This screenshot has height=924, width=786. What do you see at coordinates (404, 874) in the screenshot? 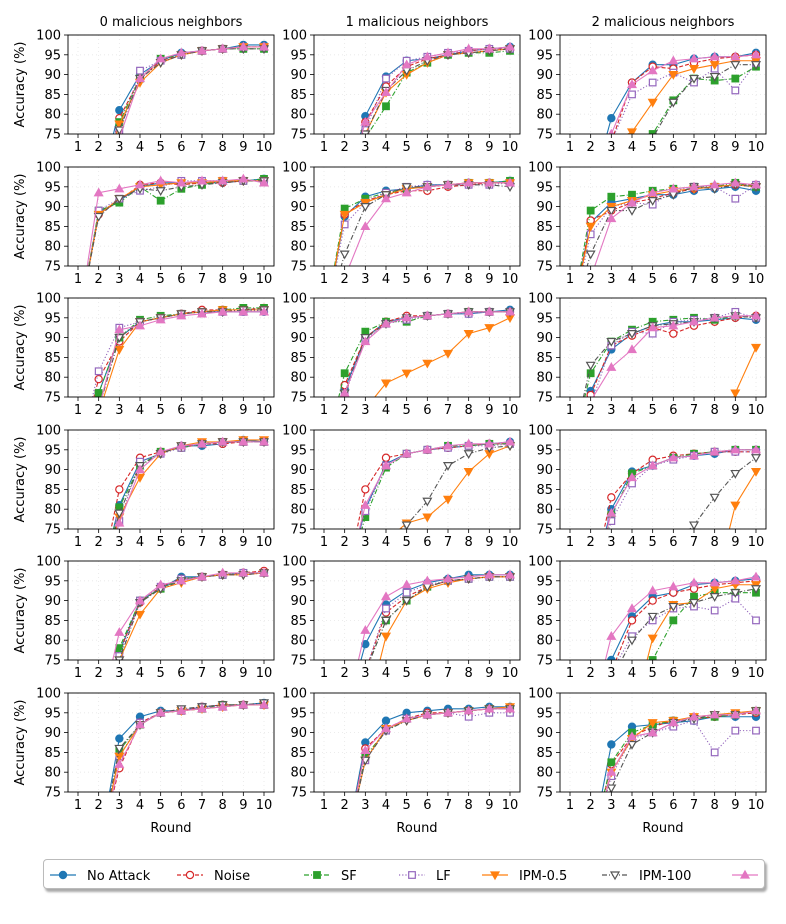
I see `legend: No Attack Noise SF LF IPM-0.5 IPM-100 ALIE` at bounding box center [404, 874].